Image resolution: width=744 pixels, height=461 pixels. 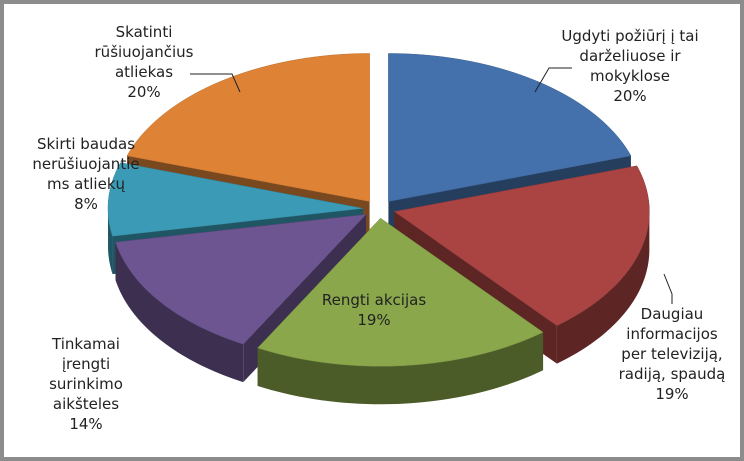 I want to click on value-label: 14%, so click(x=86, y=424).